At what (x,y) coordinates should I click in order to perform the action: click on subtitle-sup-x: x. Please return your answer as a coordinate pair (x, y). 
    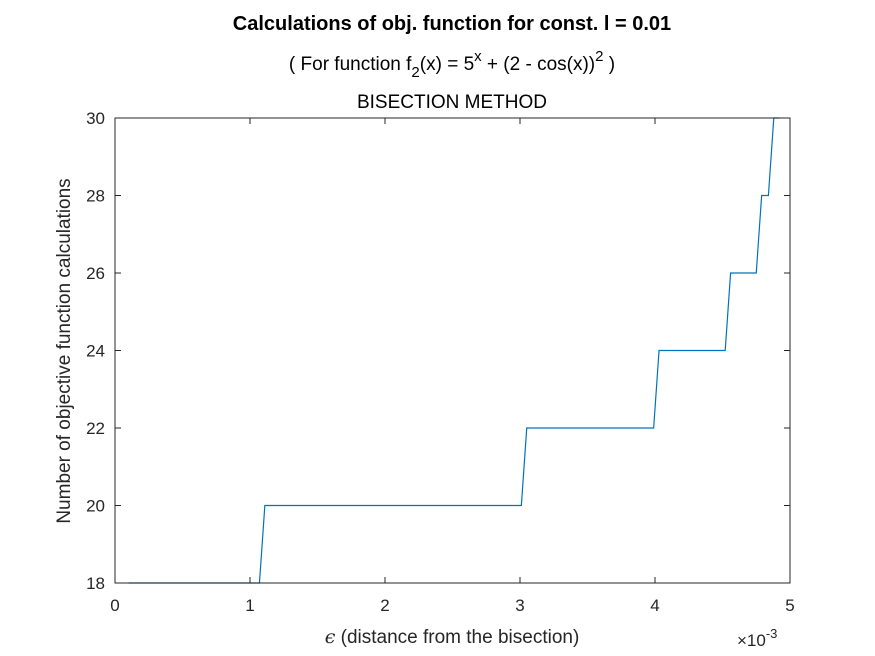
    Looking at the image, I should click on (478, 56).